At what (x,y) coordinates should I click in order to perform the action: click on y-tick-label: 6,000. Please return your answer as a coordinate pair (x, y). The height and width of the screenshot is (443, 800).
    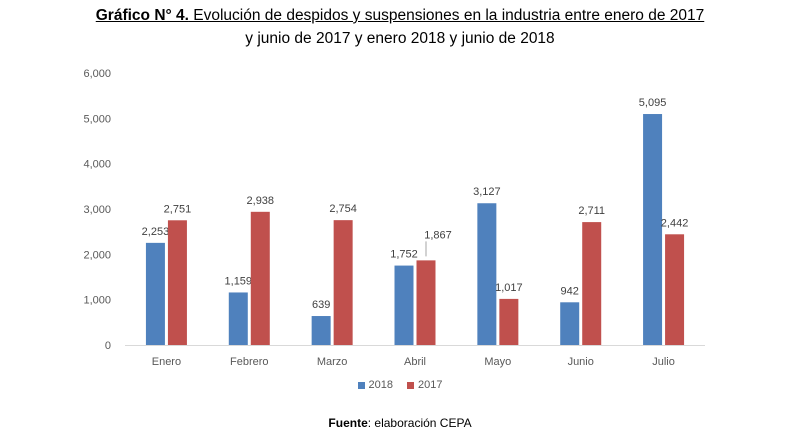
    Looking at the image, I should click on (97, 74).